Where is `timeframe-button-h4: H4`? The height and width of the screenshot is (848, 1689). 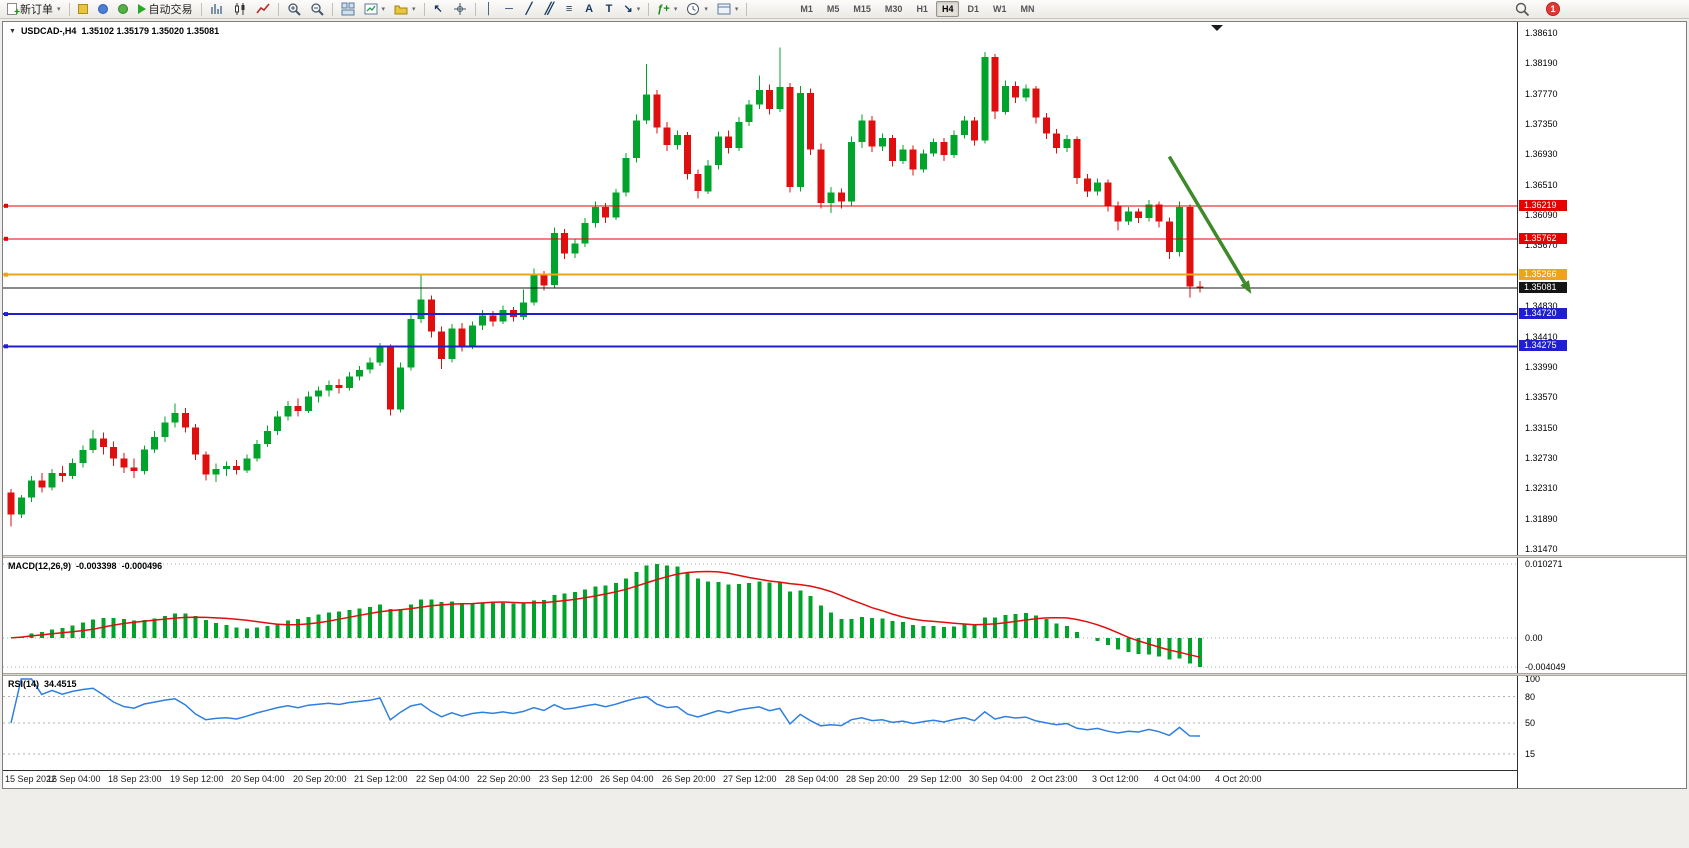
timeframe-button-h4: H4 is located at coordinates (947, 9).